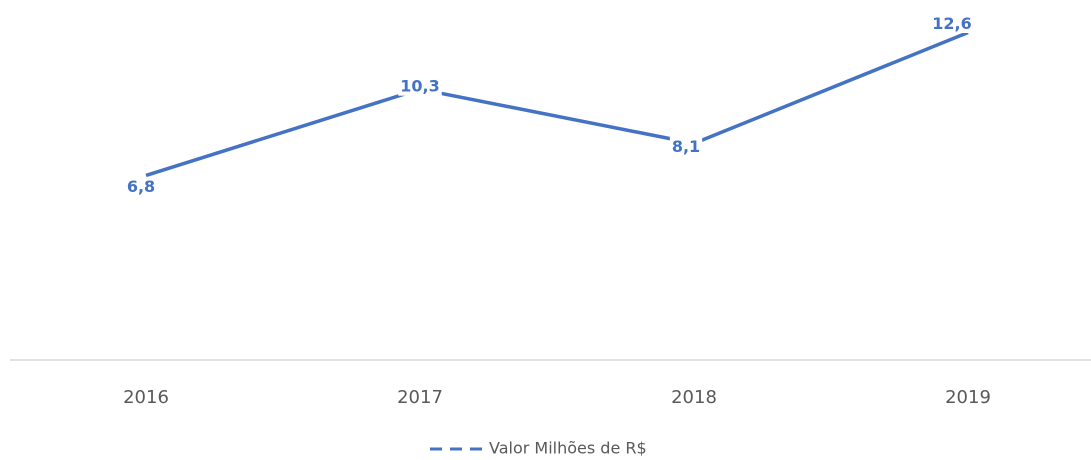 Image resolution: width=1091 pixels, height=460 pixels. I want to click on legend-label: Valor Milhões de R$, so click(568, 448).